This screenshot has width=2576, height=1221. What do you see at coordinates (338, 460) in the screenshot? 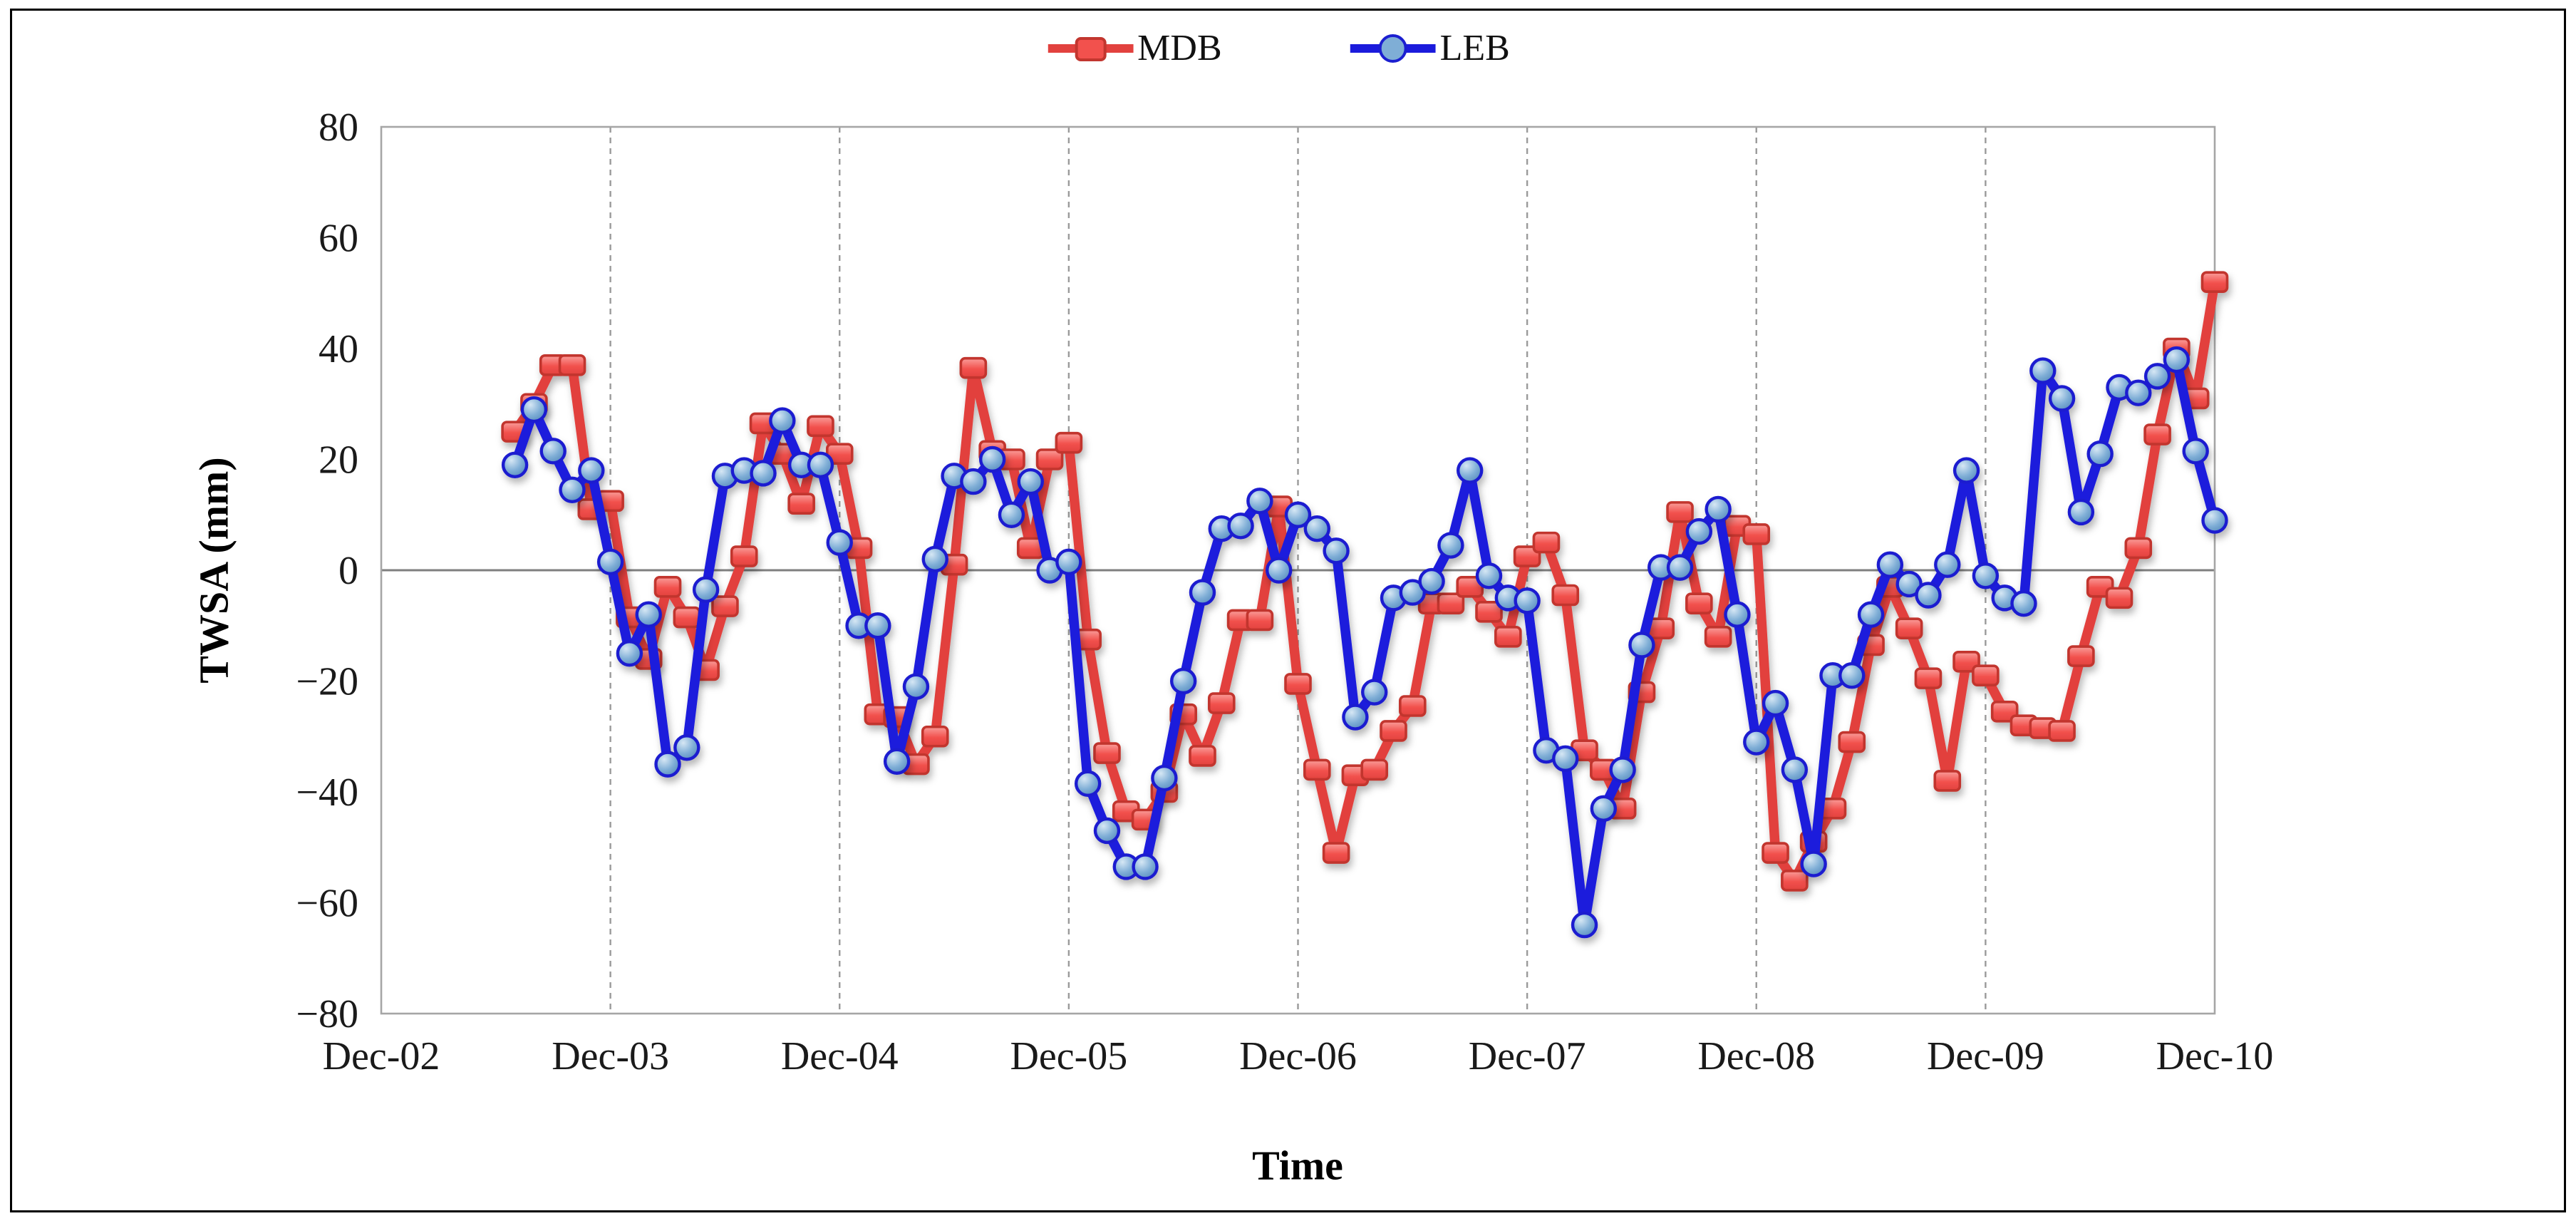
I see `svg-text: 20` at bounding box center [338, 460].